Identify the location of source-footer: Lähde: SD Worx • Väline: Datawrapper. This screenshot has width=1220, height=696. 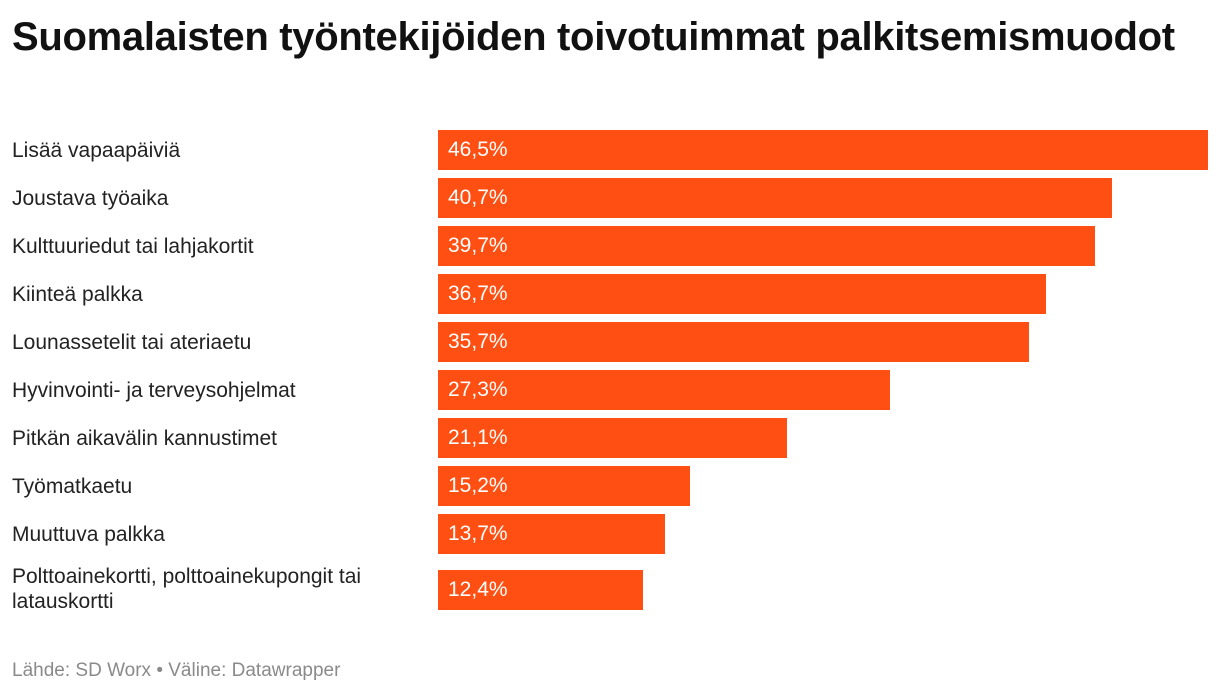
(176, 670).